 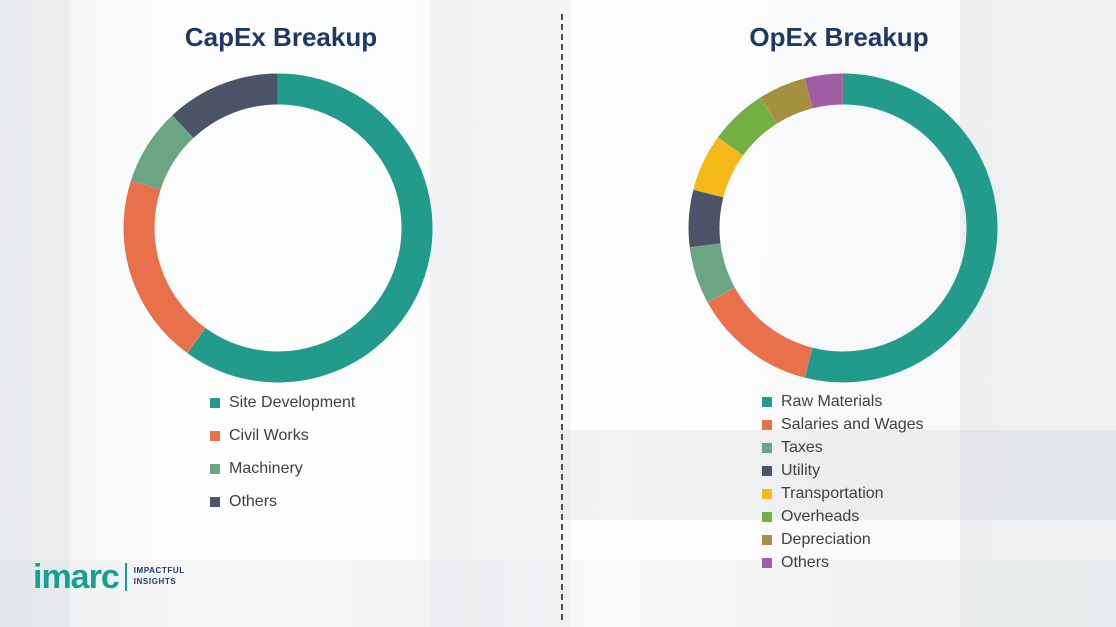 I want to click on donut-segment-taxes, so click(x=712, y=273).